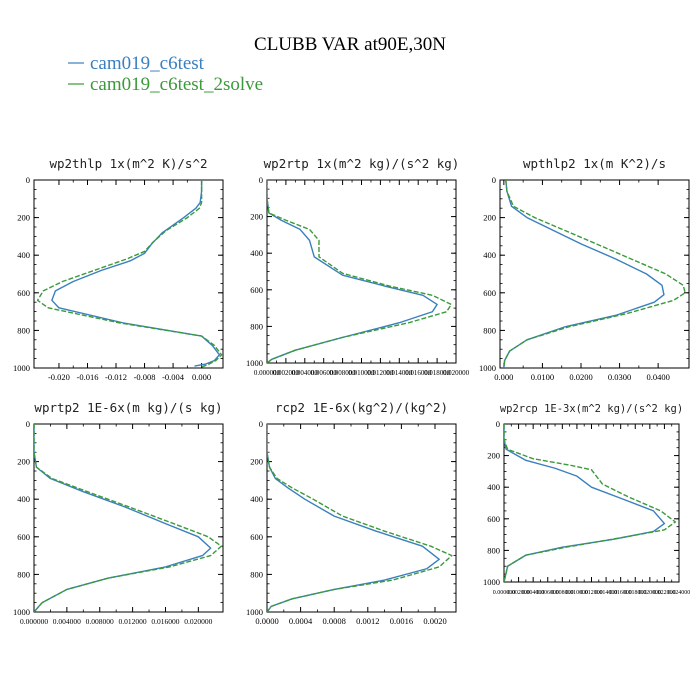  What do you see at coordinates (401, 621) in the screenshot?
I see `x-tick-label: 0.0016` at bounding box center [401, 621].